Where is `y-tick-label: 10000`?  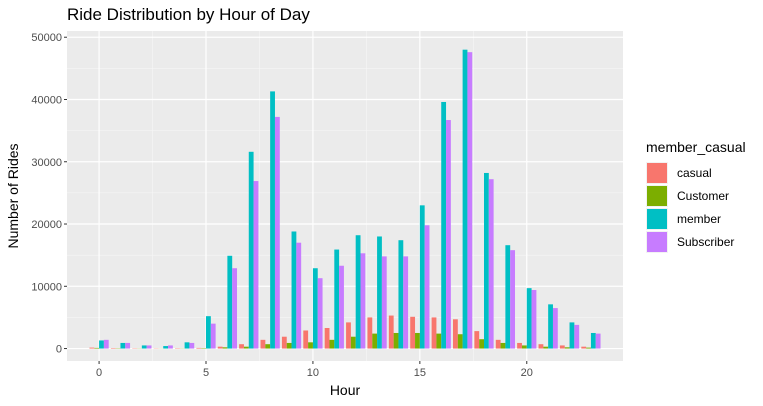
y-tick-label: 10000 is located at coordinates (46, 287).